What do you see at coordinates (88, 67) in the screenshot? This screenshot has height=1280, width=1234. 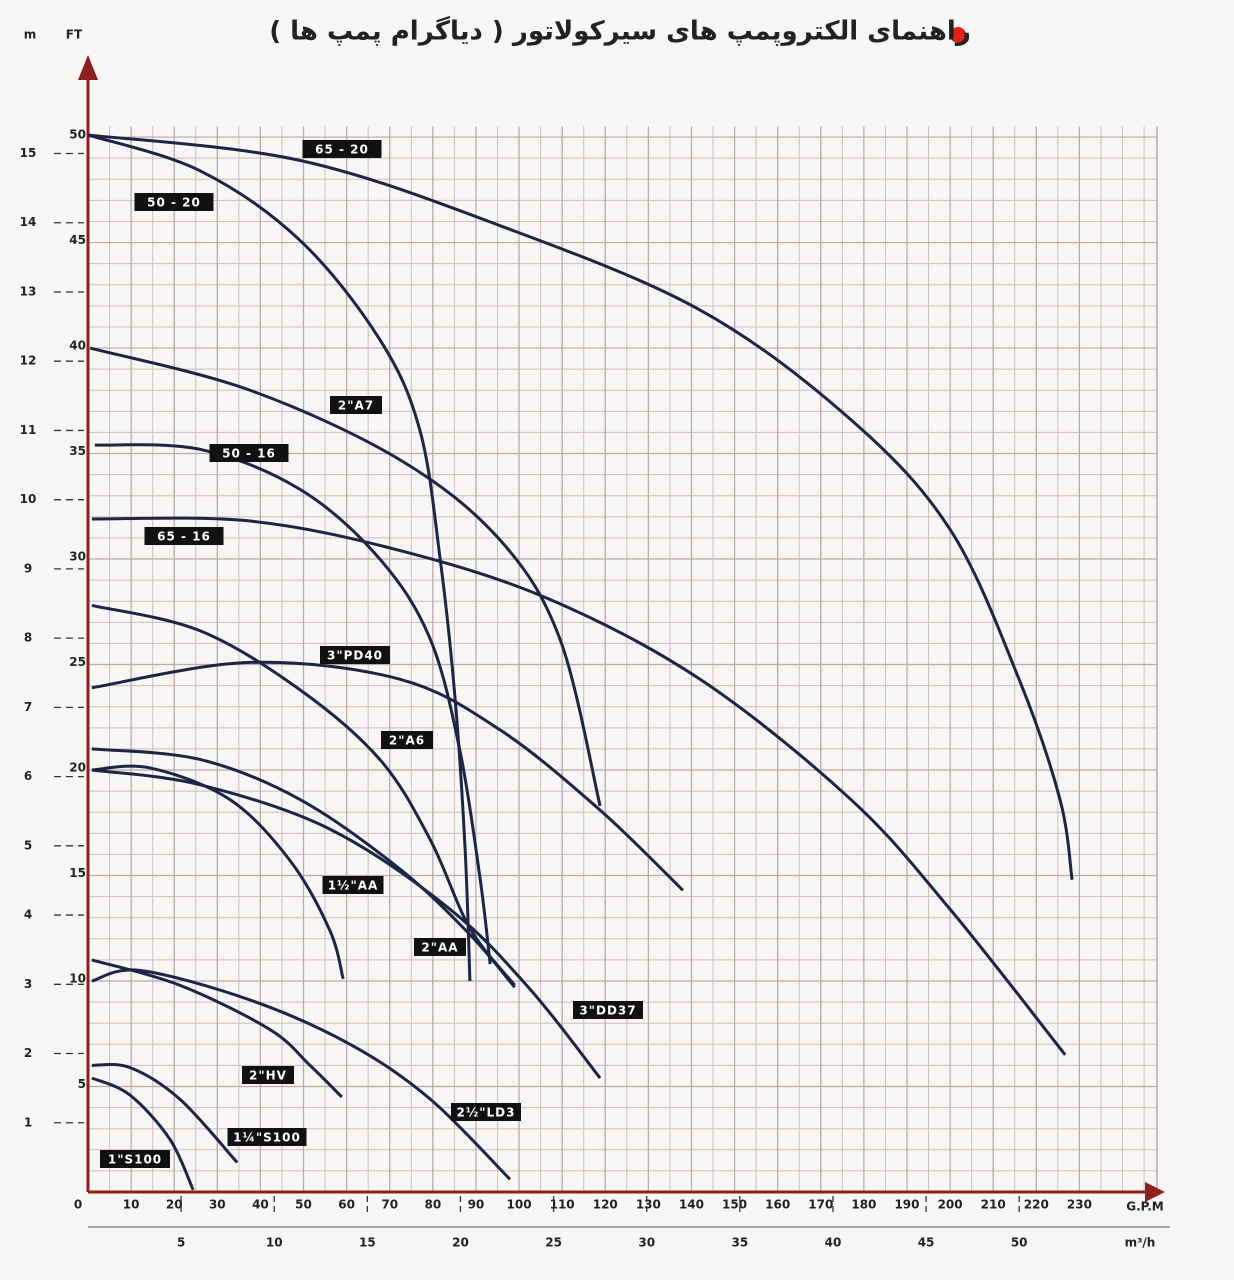 I see `y-axis-arrow` at bounding box center [88, 67].